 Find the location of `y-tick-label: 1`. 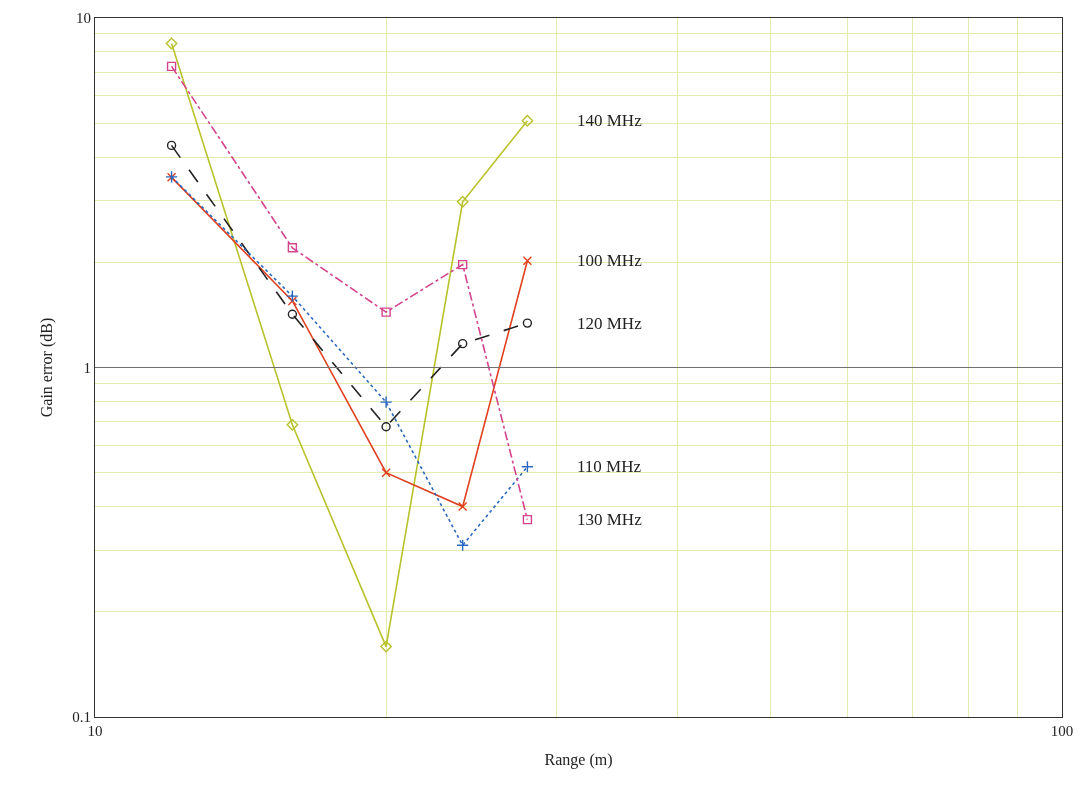

y-tick-label: 1 is located at coordinates (87, 367).